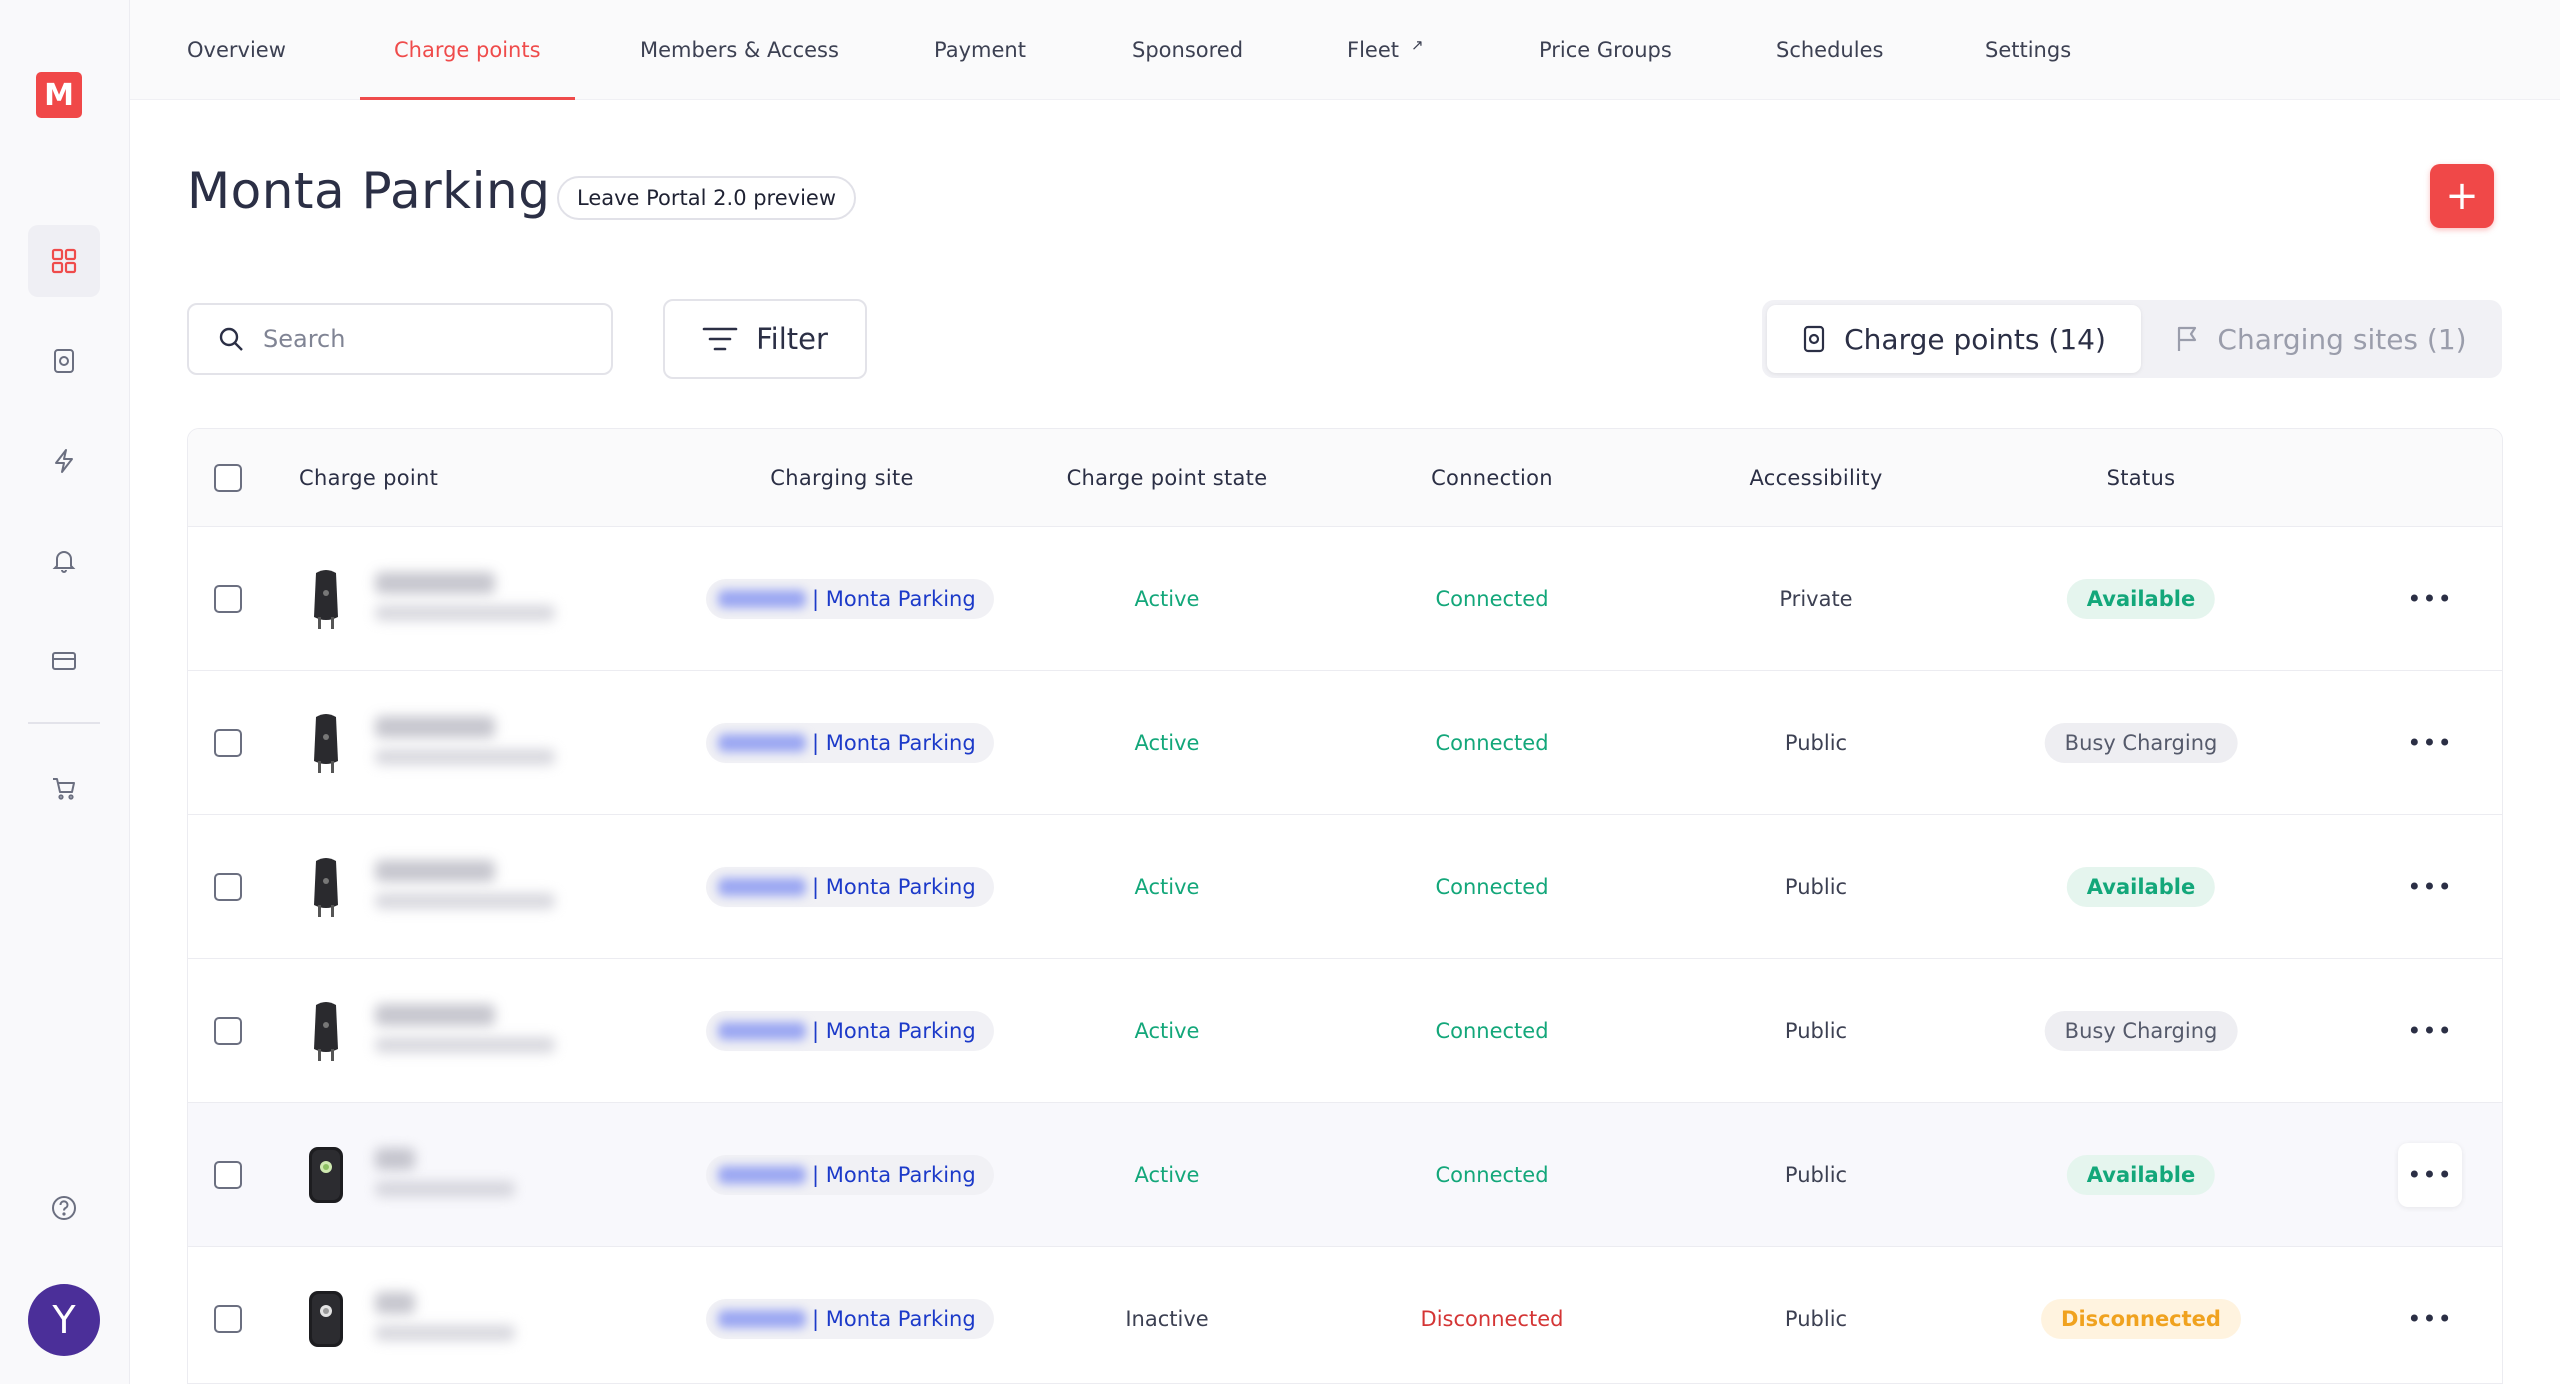  I want to click on view-toggle: Charge points (14) Charging sites (1), so click(2132, 339).